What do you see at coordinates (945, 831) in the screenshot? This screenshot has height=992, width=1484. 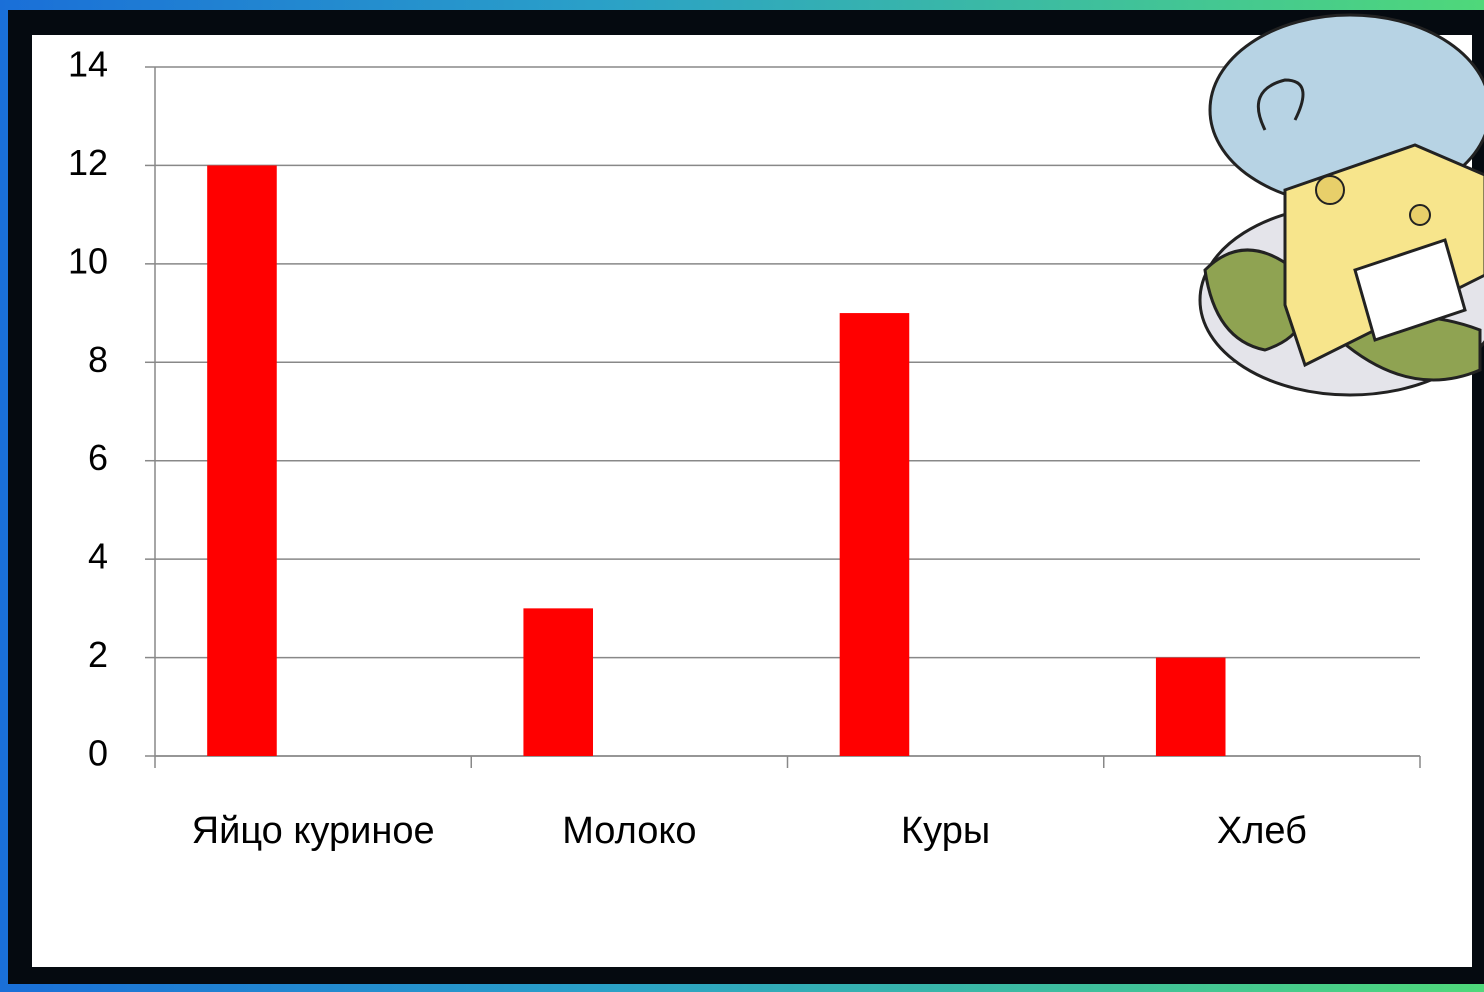 I see `x-tick-label: Куры` at bounding box center [945, 831].